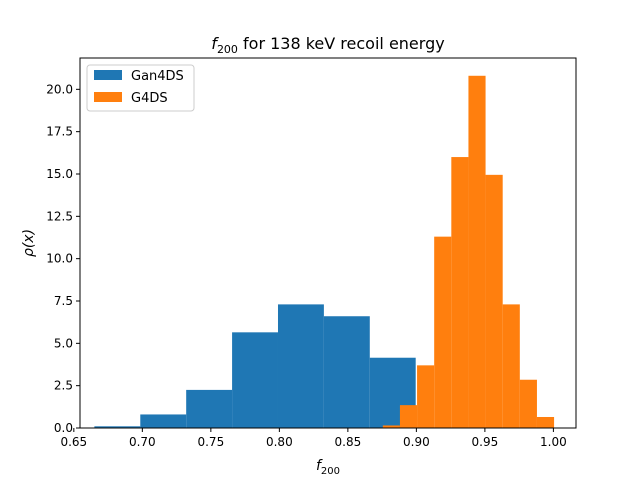 Image resolution: width=640 pixels, height=484 pixels. Describe the element at coordinates (485, 442) in the screenshot. I see `x-tick-label: 0.95` at that location.